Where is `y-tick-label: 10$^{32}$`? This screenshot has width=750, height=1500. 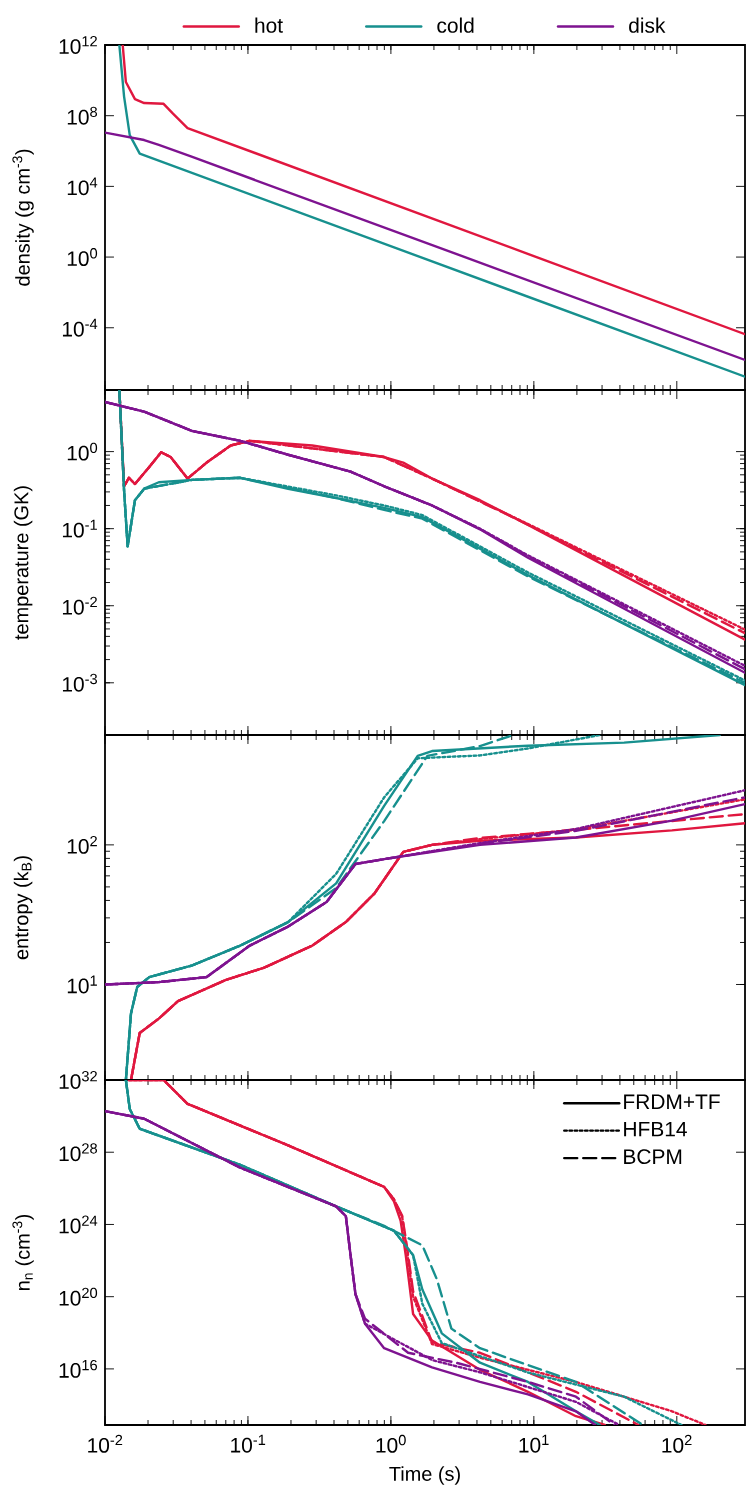
y-tick-label: 10$^{32}$ is located at coordinates (78, 1080).